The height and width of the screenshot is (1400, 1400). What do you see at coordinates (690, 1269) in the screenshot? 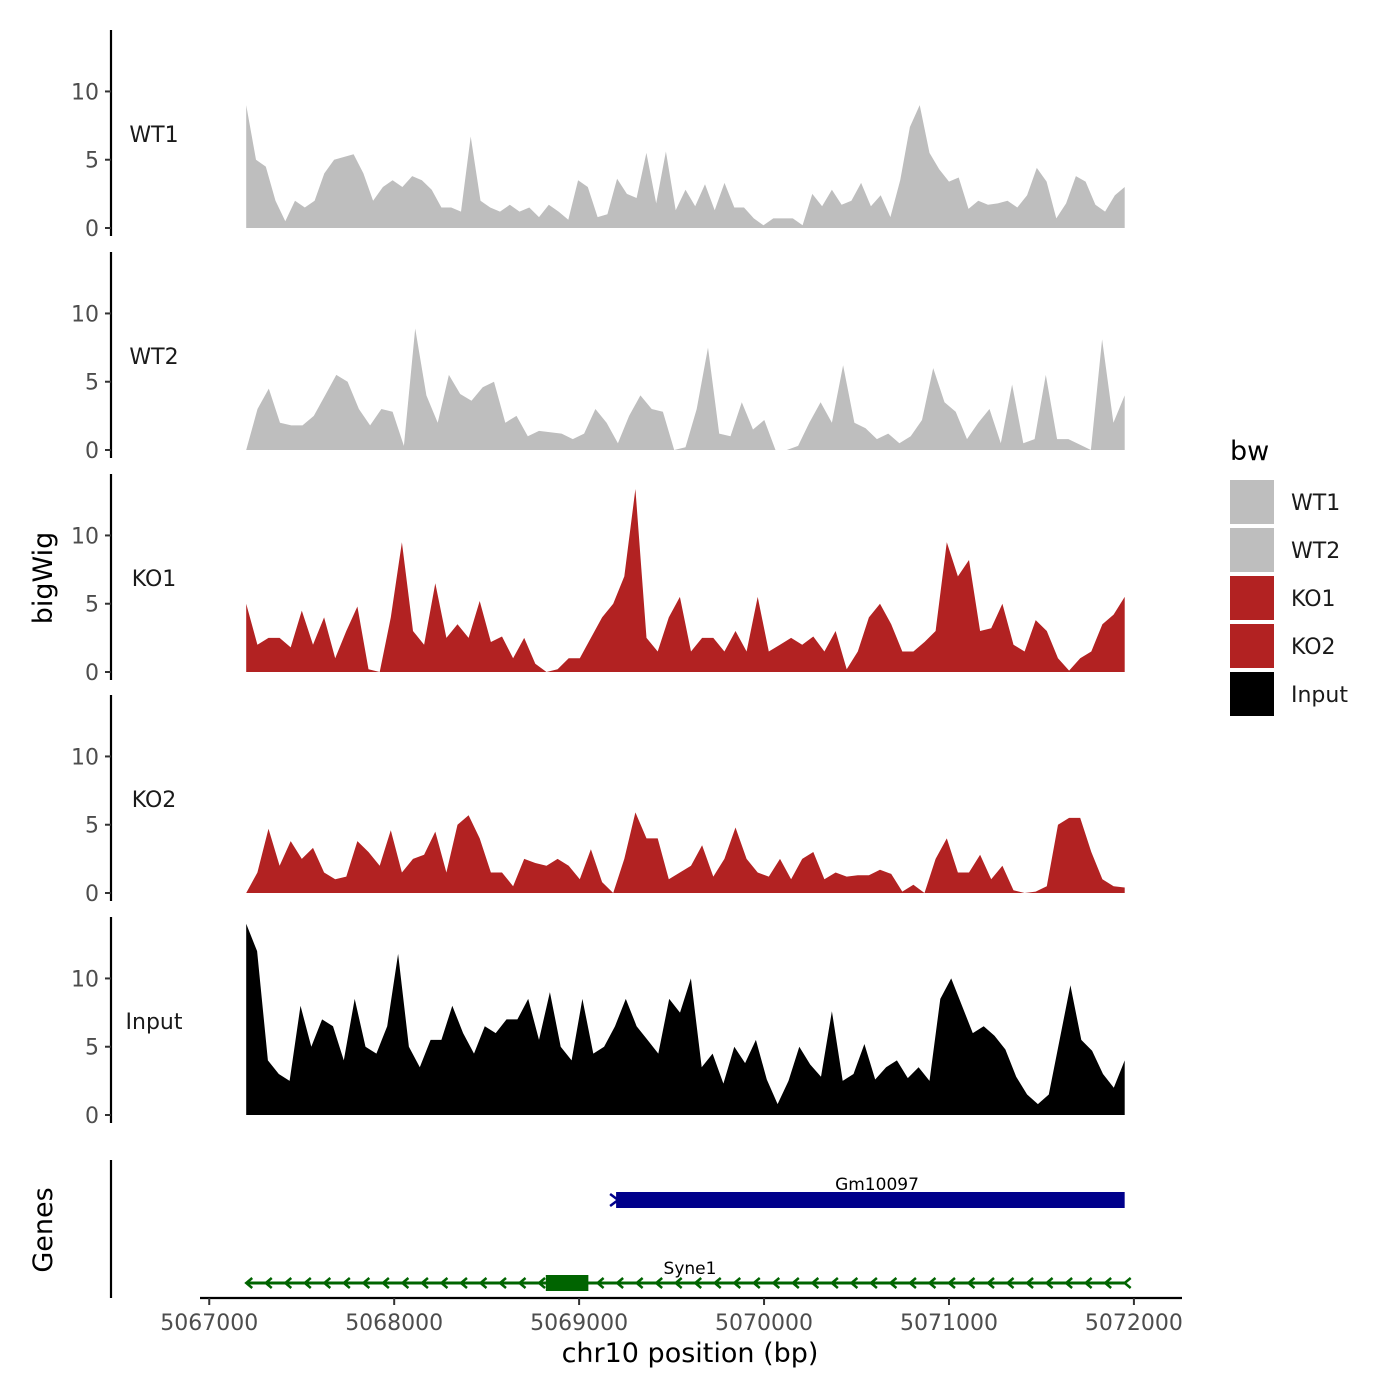
I see `gene-label-syne1: Syne1` at bounding box center [690, 1269].